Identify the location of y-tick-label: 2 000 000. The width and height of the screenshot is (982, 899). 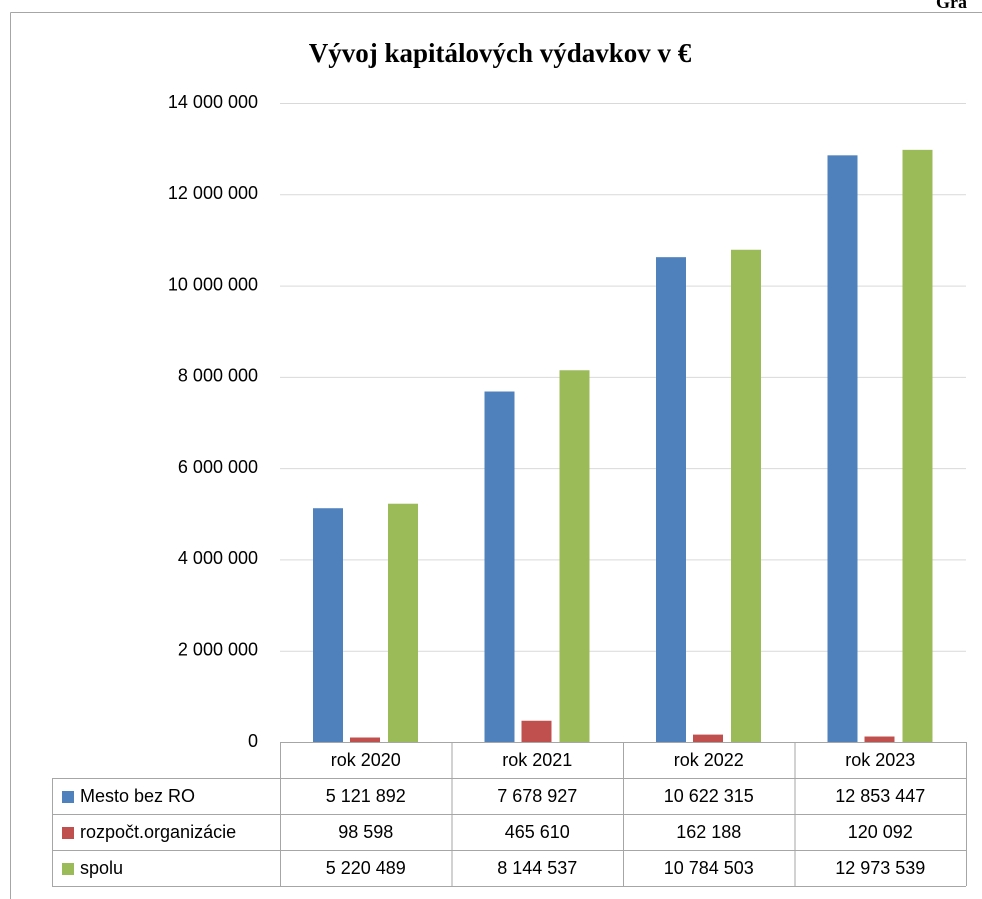
(218, 649).